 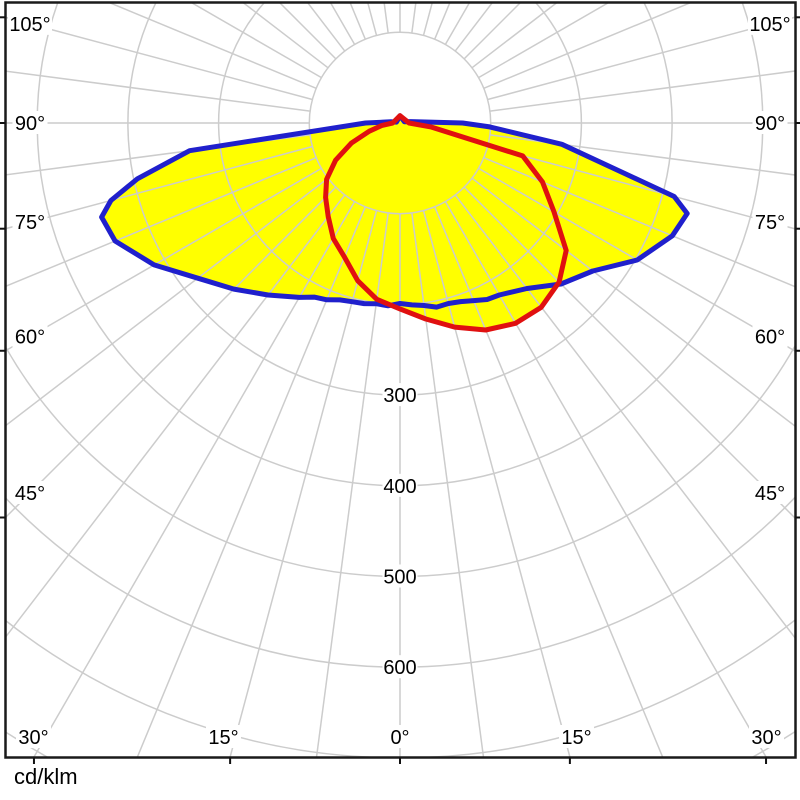 I want to click on r-tick-label: 400, so click(x=399, y=487).